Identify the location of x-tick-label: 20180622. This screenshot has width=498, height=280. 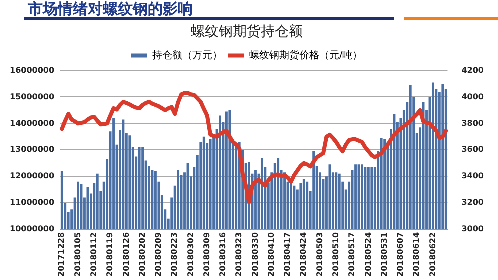
(433, 254).